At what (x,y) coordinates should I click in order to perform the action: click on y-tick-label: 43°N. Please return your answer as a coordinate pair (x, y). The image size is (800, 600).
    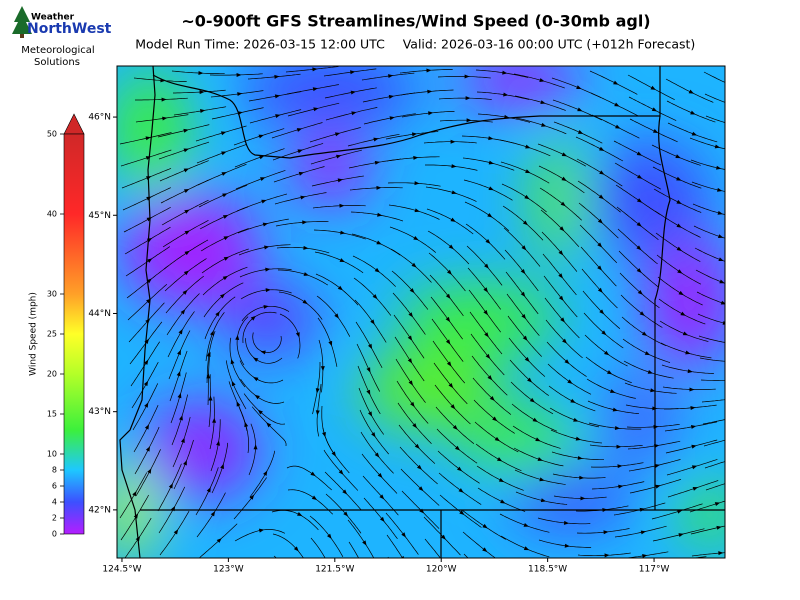
    Looking at the image, I should click on (99, 412).